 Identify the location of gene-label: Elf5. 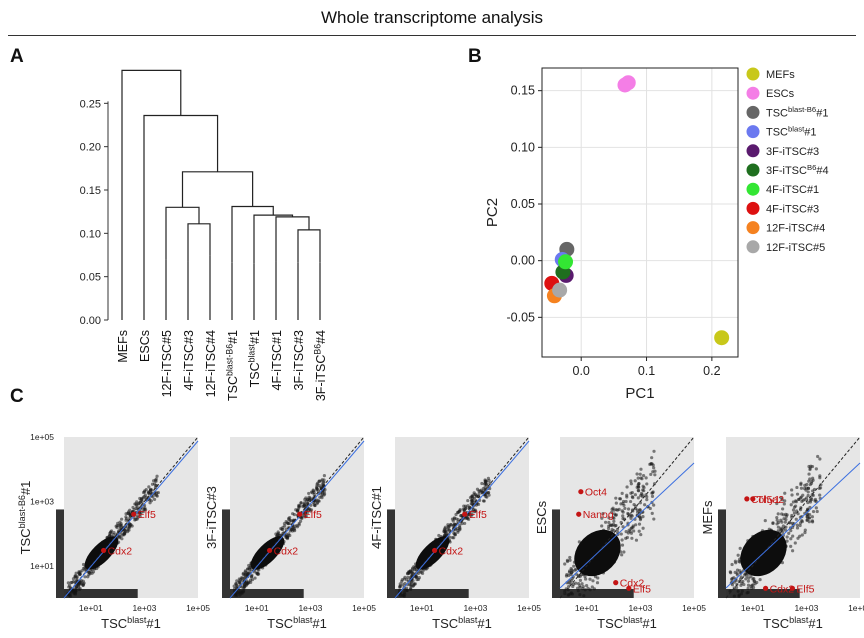
(805, 589).